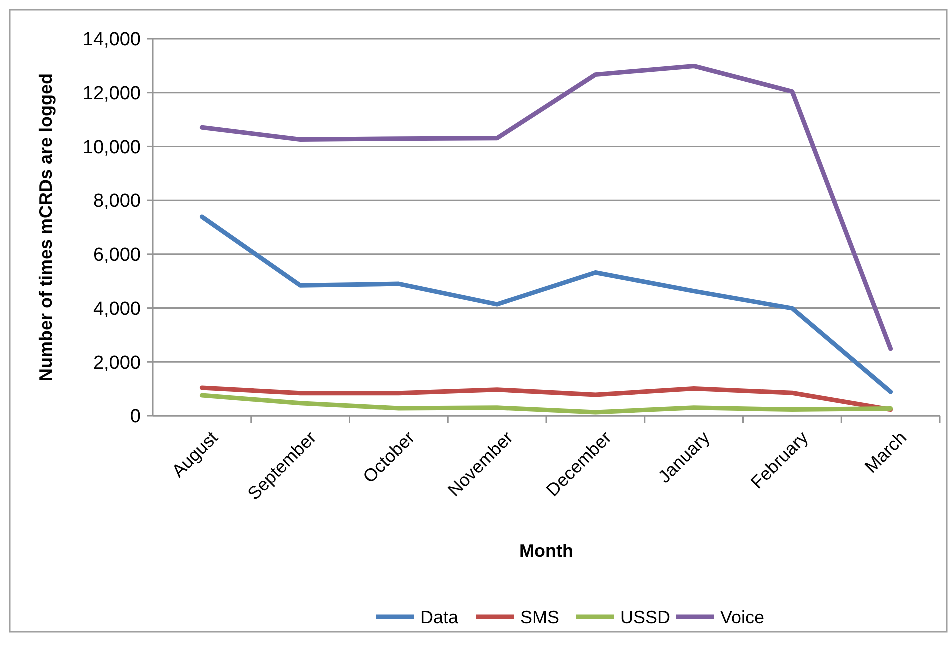 This screenshot has width=949, height=647. I want to click on y-tick-label: 12,000, so click(111, 94).